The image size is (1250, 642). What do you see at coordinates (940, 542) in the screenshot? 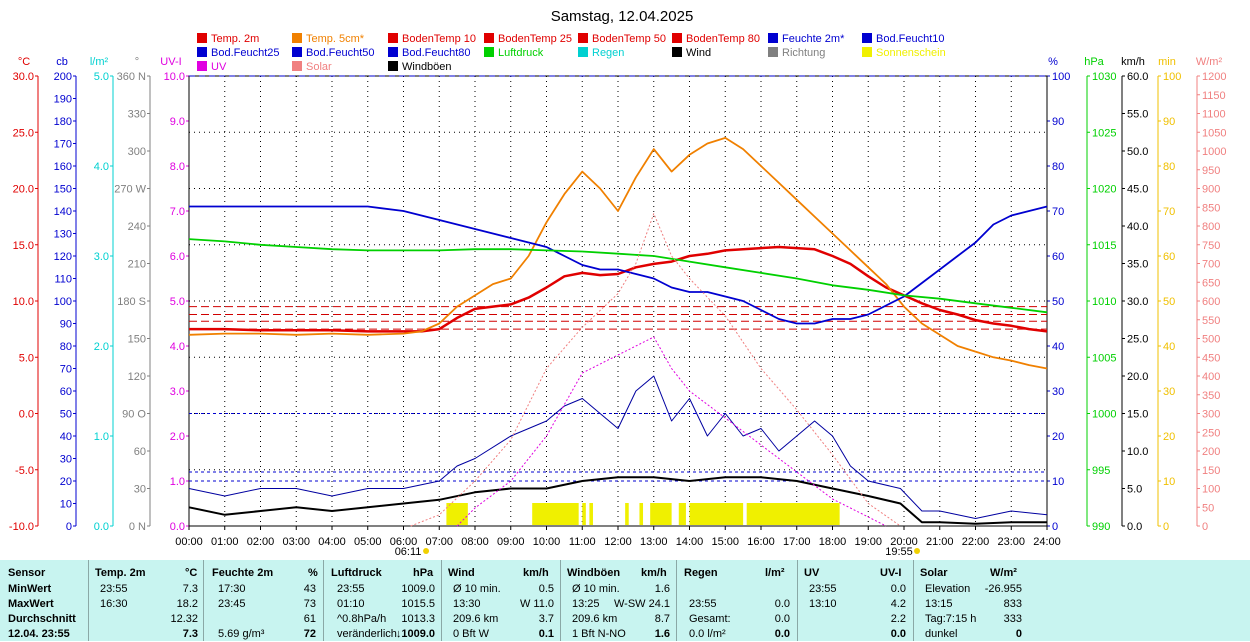
I see `x-tick-label: 21:00` at bounding box center [940, 542].